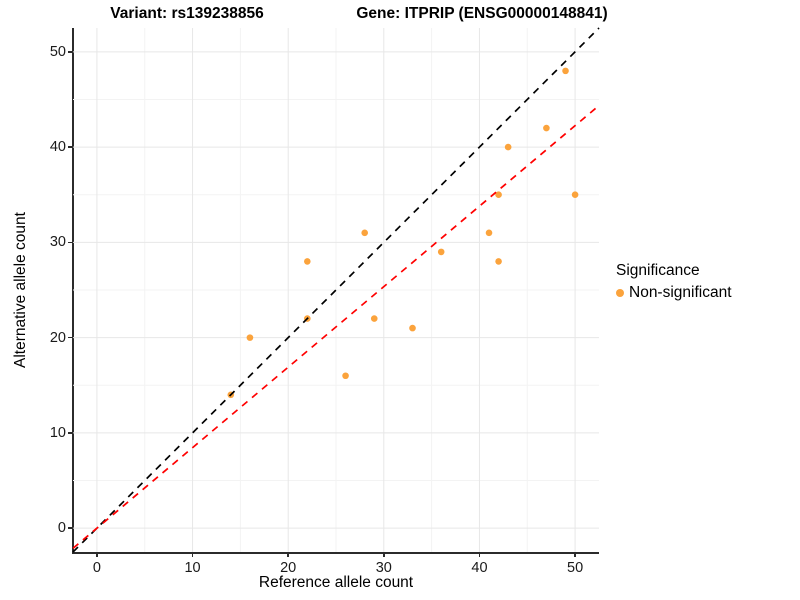  What do you see at coordinates (96, 568) in the screenshot?
I see `x-tick-label: 0` at bounding box center [96, 568].